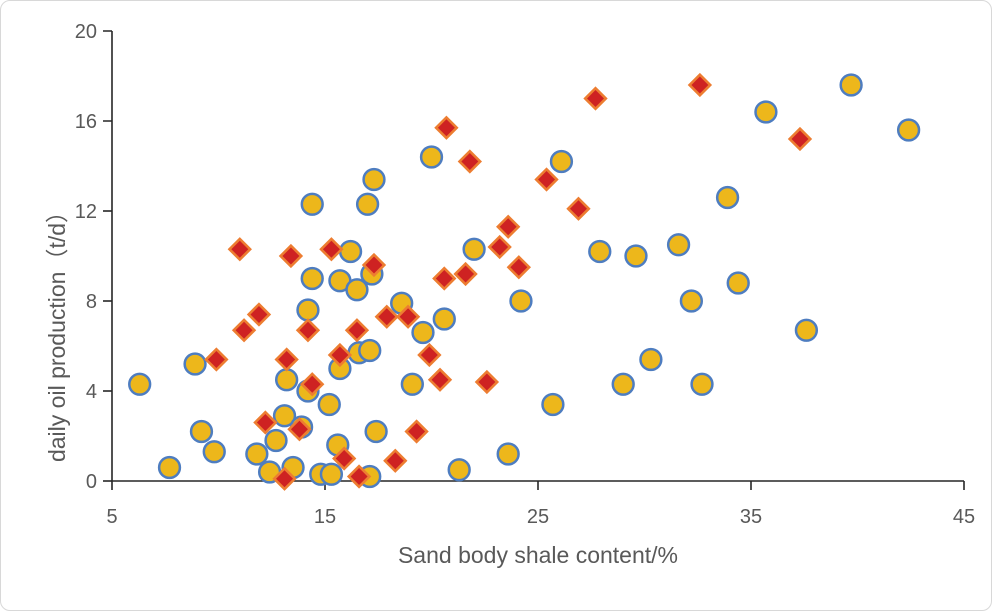  Describe the element at coordinates (91, 392) in the screenshot. I see `y-tick-label: 4` at that location.